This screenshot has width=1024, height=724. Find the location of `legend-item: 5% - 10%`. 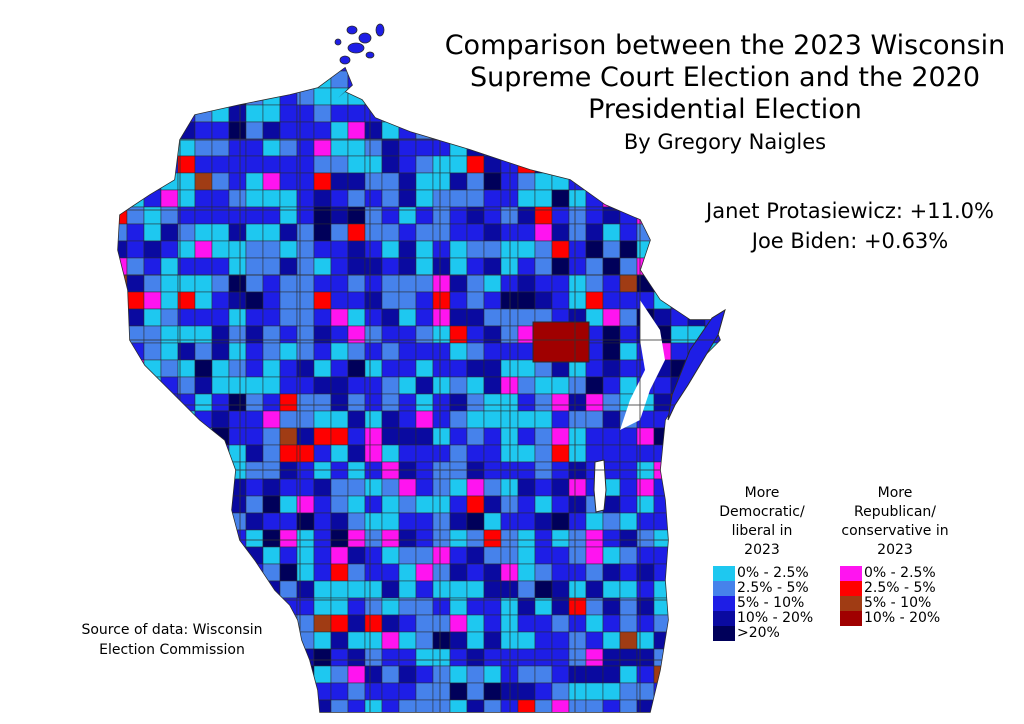

legend-item: 5% - 10% is located at coordinates (915, 603).